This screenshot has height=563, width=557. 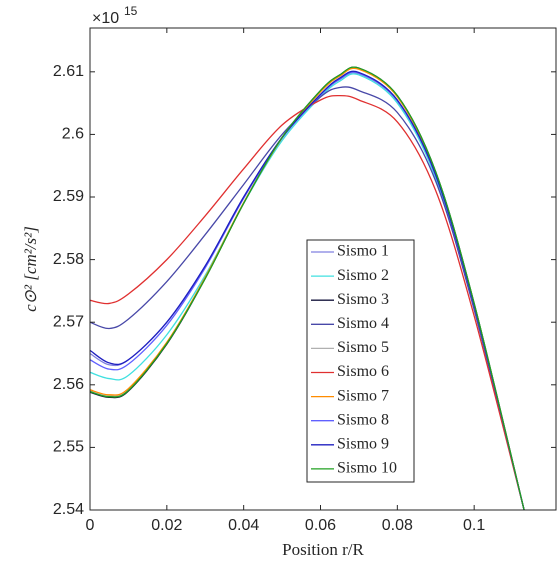 I want to click on y-tick-label: 2.6, so click(x=73, y=134).